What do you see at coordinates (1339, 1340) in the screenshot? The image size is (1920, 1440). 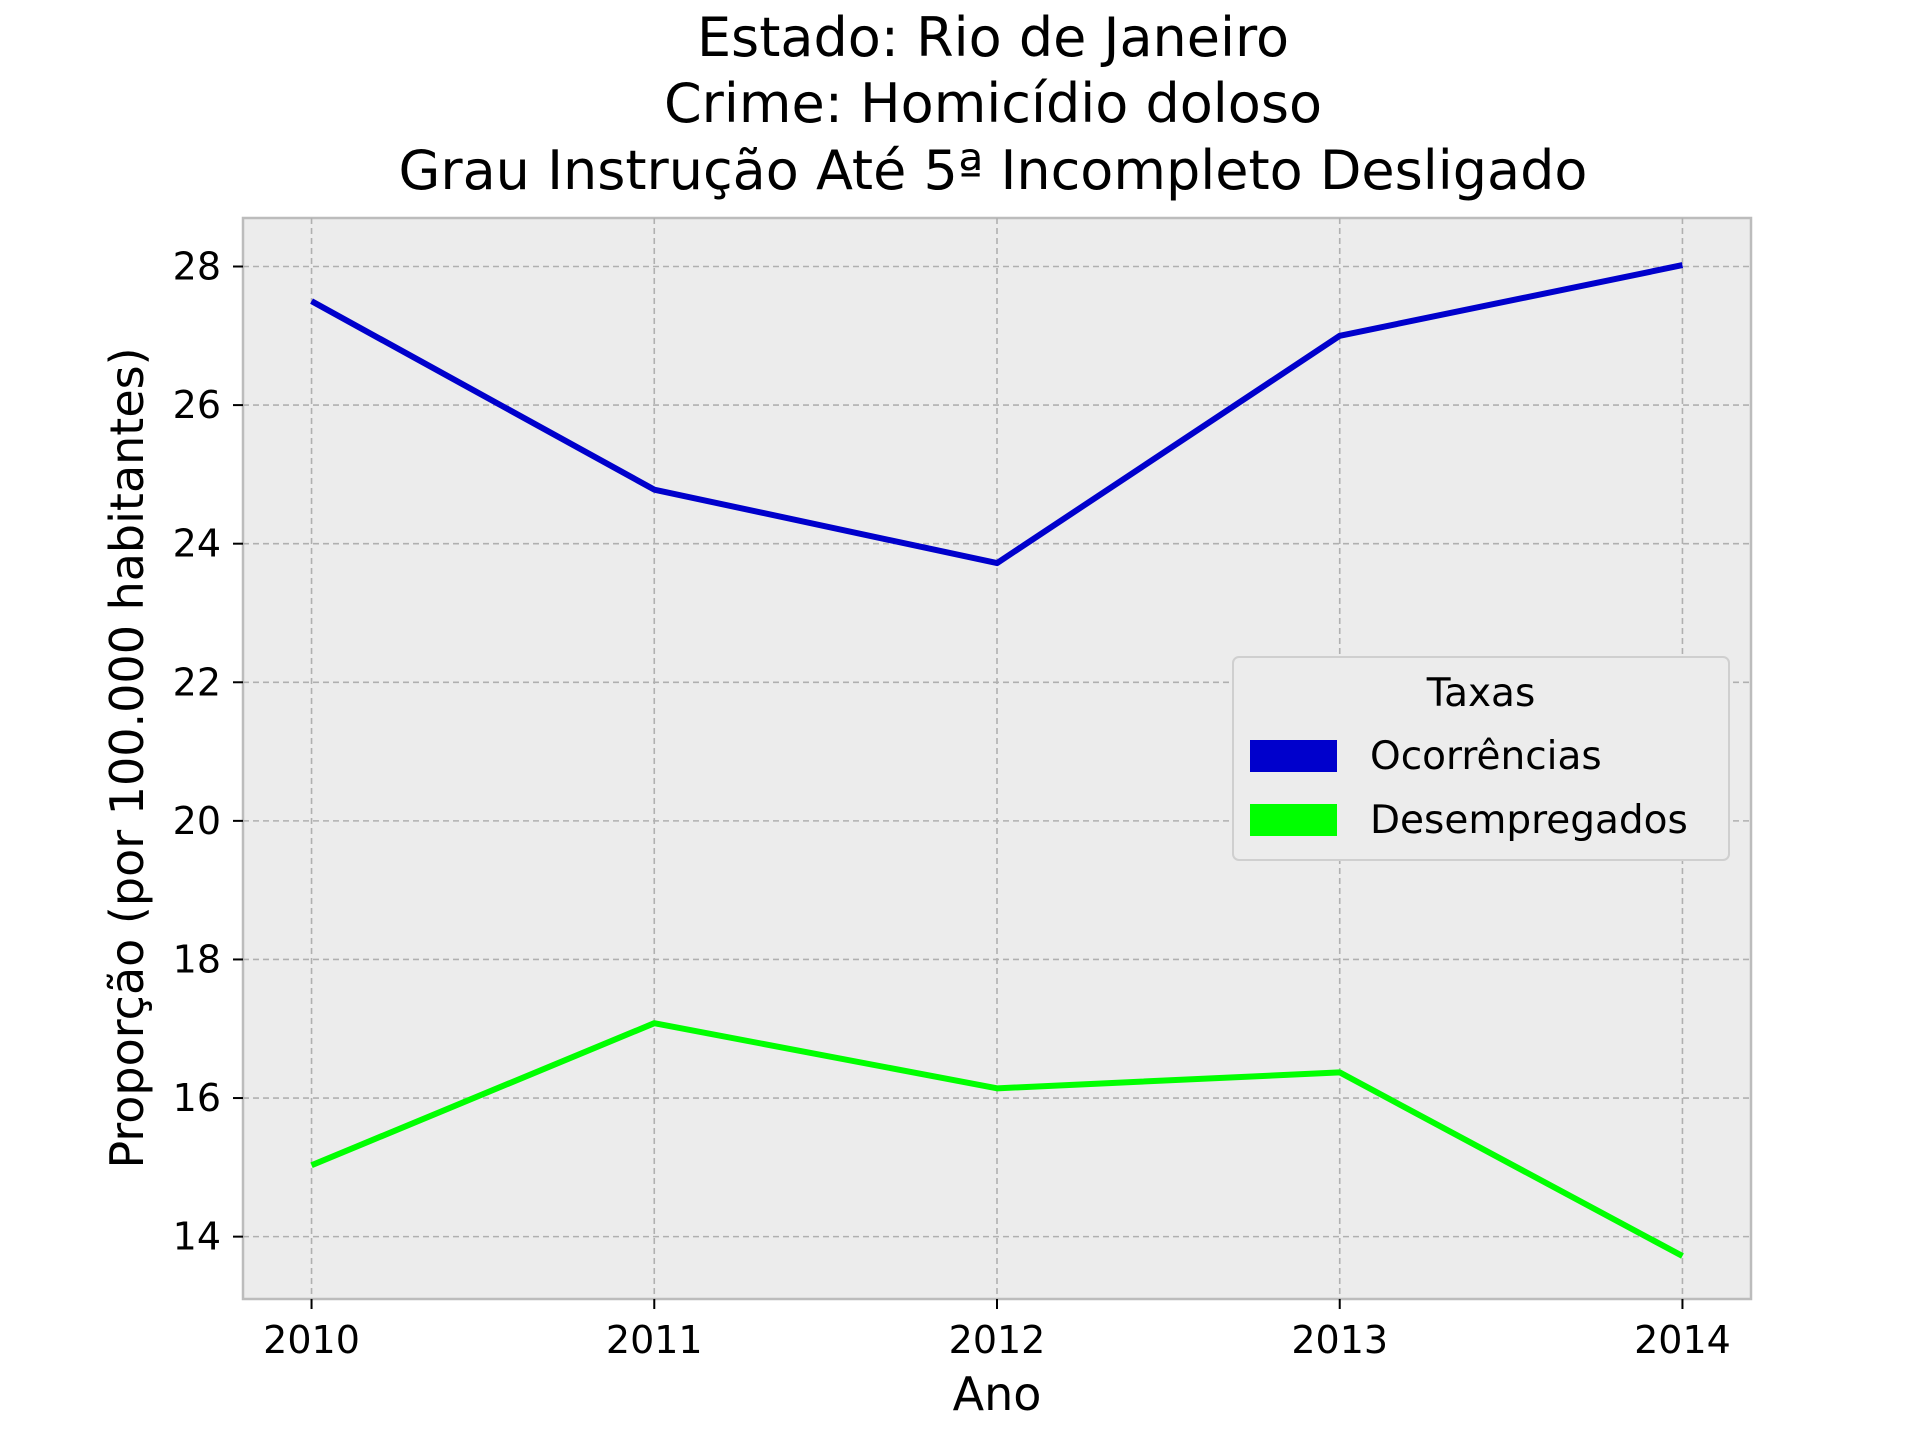 I see `x-tick-label: 2013` at bounding box center [1339, 1340].